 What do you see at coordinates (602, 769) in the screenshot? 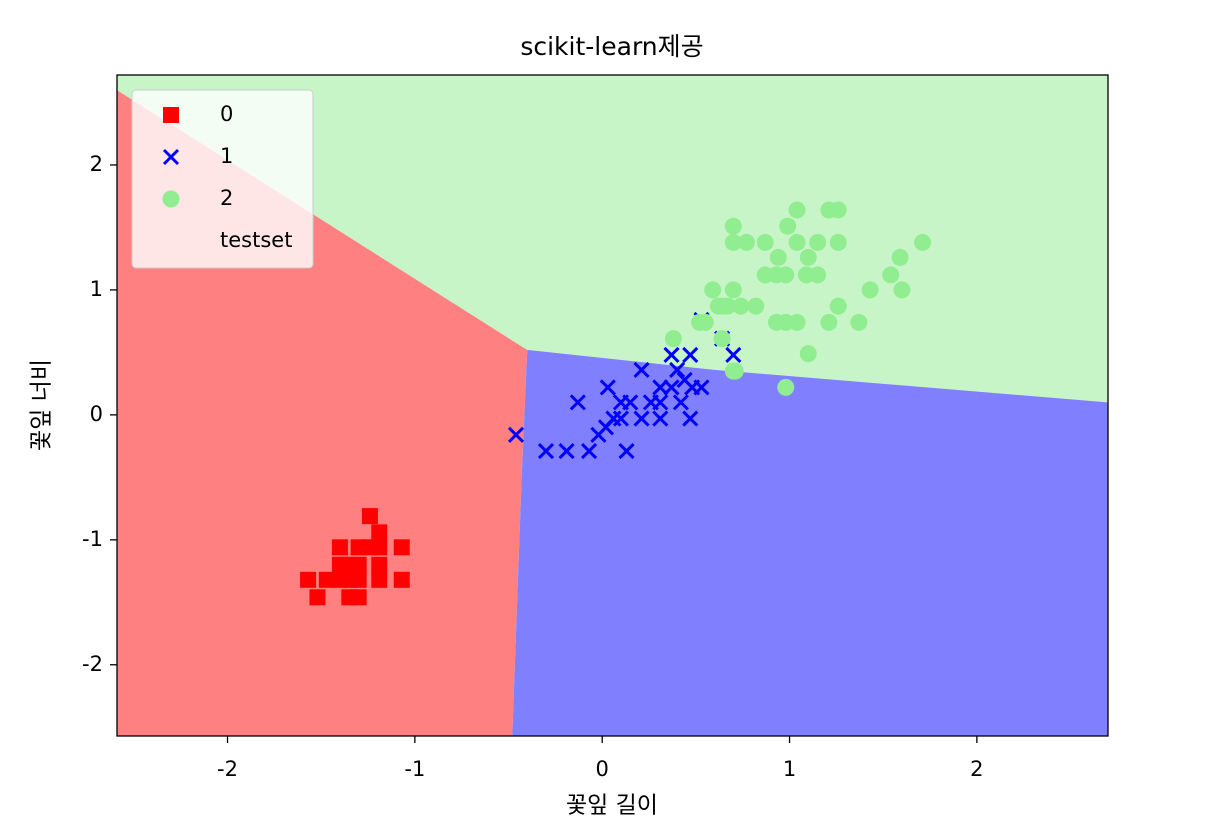
I see `x-tick-label: 0` at bounding box center [602, 769].